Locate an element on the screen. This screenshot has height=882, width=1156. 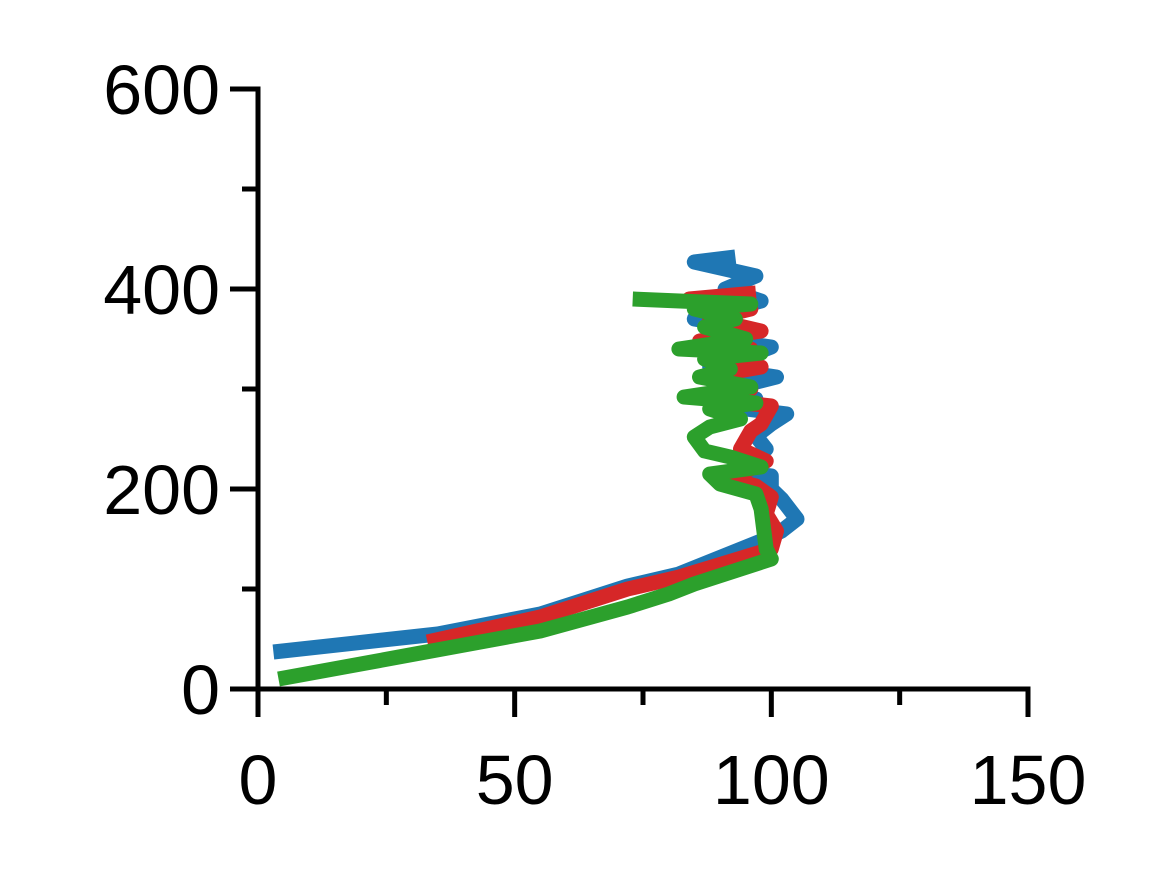
y-tick-label: 0 is located at coordinates (200, 690).